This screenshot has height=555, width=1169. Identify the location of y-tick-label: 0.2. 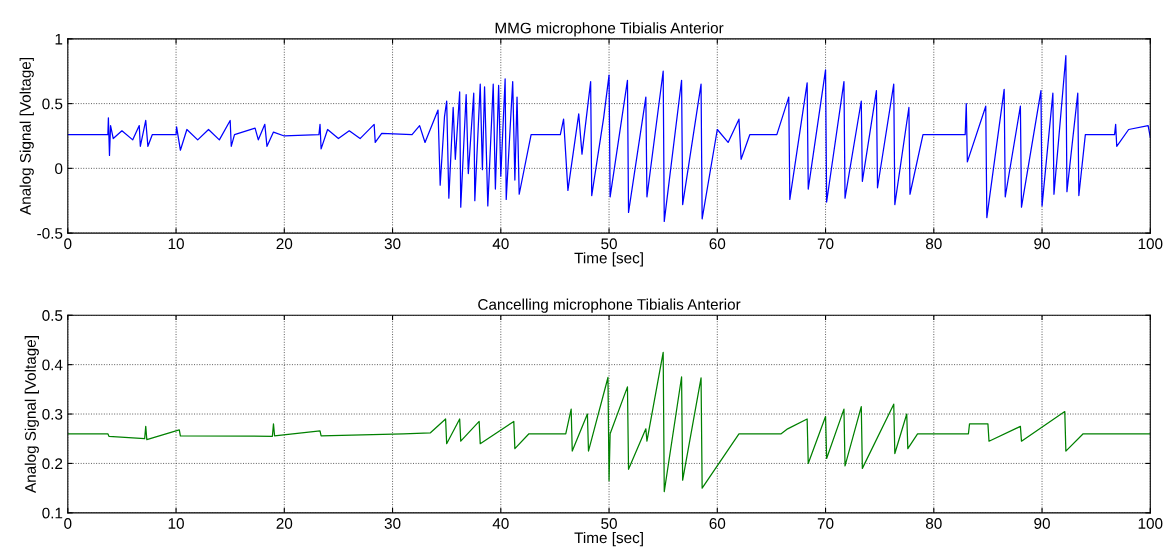
(52, 464).